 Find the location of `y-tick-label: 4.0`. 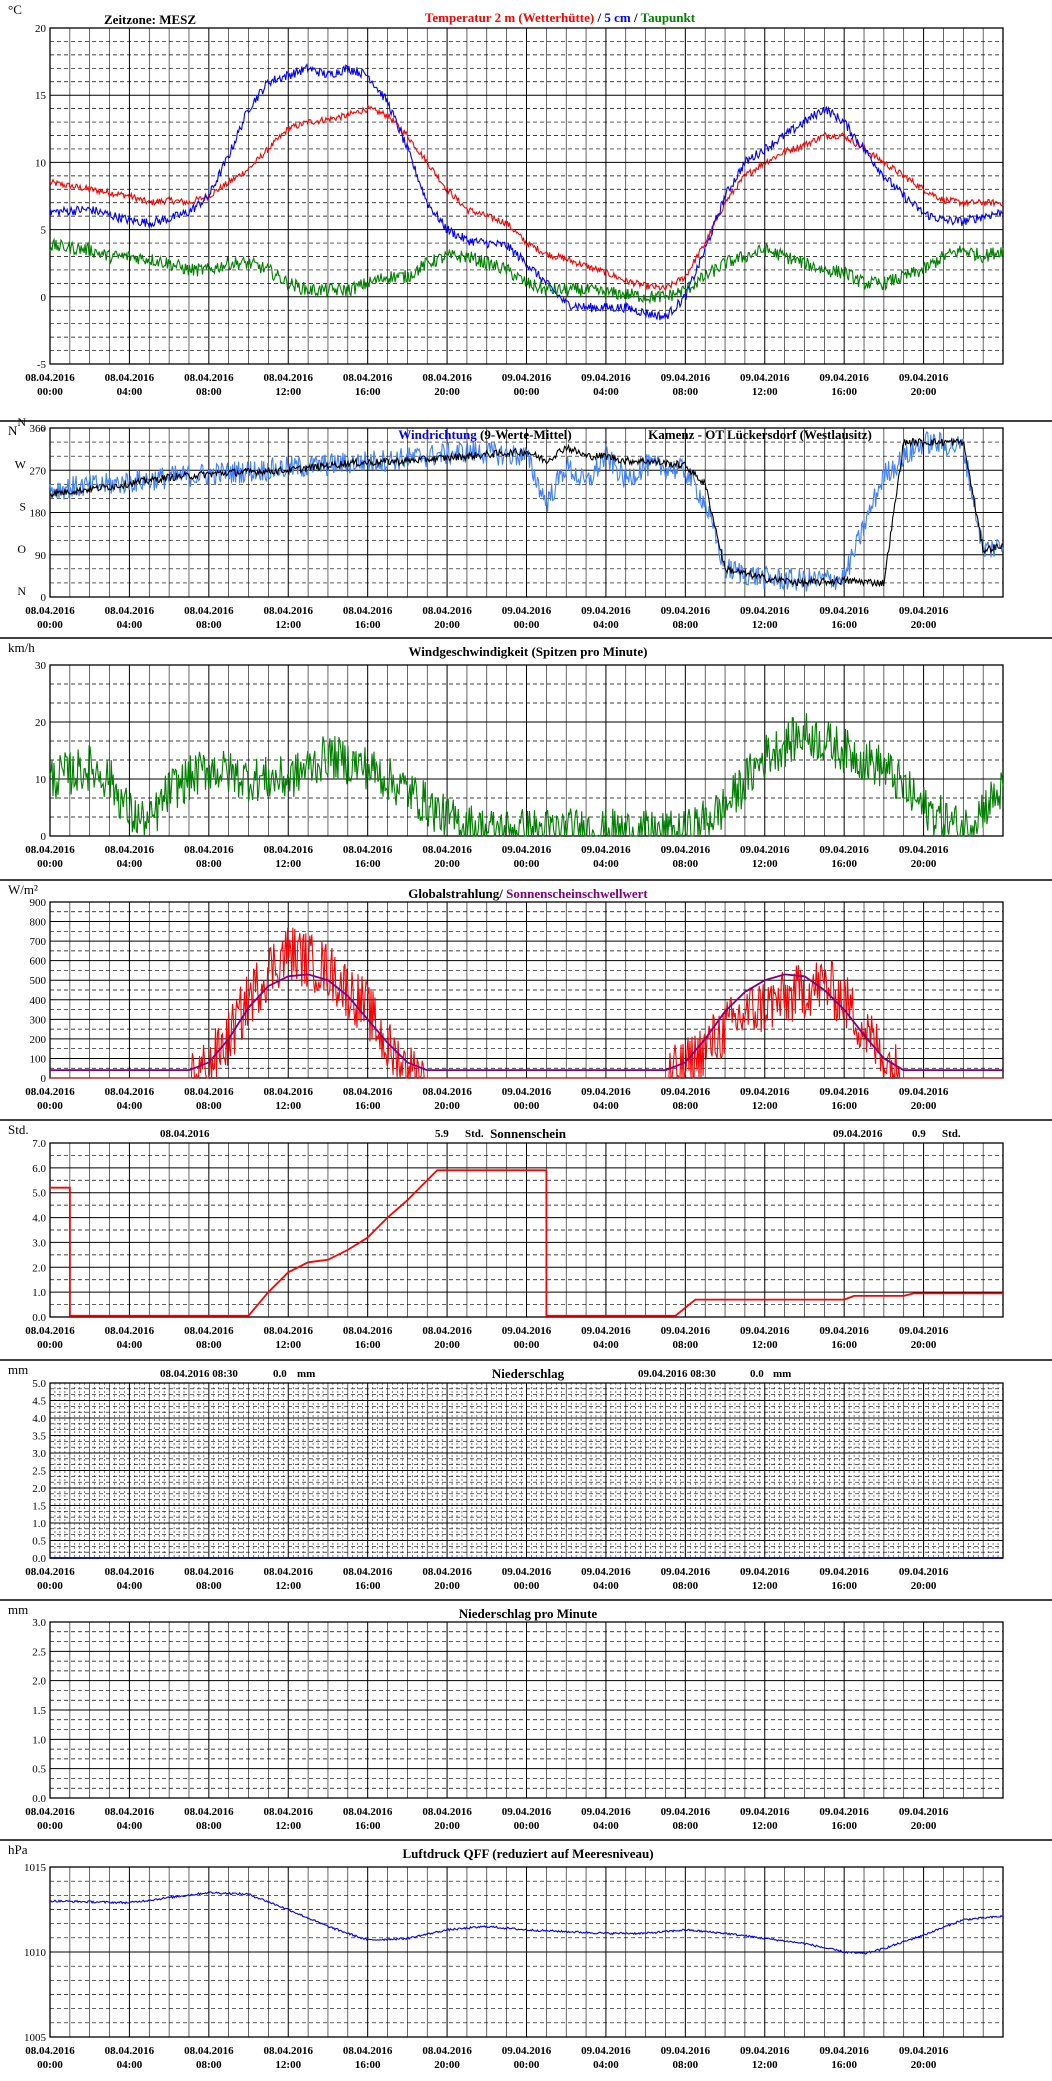

y-tick-label: 4.0 is located at coordinates (39, 1219).